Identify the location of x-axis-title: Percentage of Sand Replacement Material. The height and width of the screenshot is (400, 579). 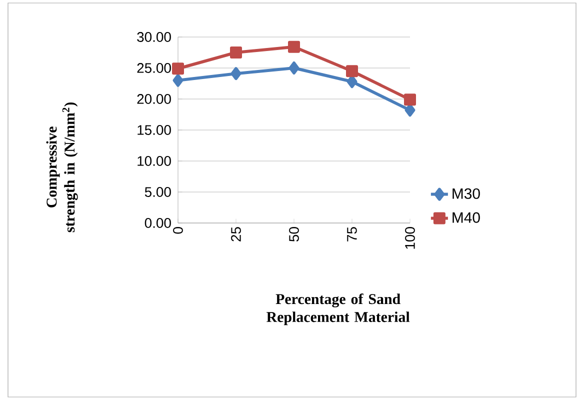
(338, 309).